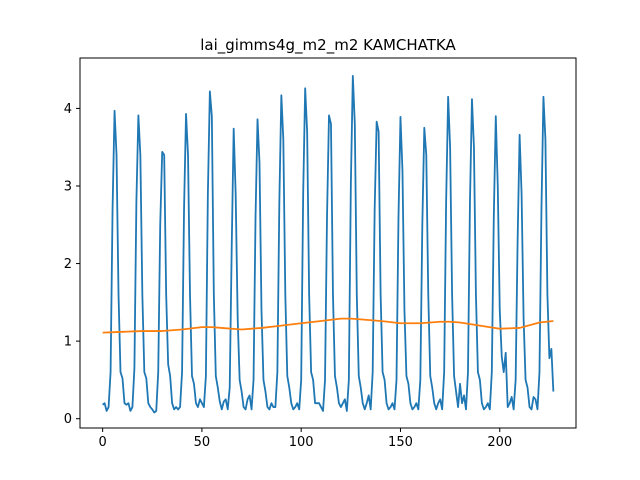  What do you see at coordinates (400, 442) in the screenshot?
I see `x-tick-label: 150` at bounding box center [400, 442].